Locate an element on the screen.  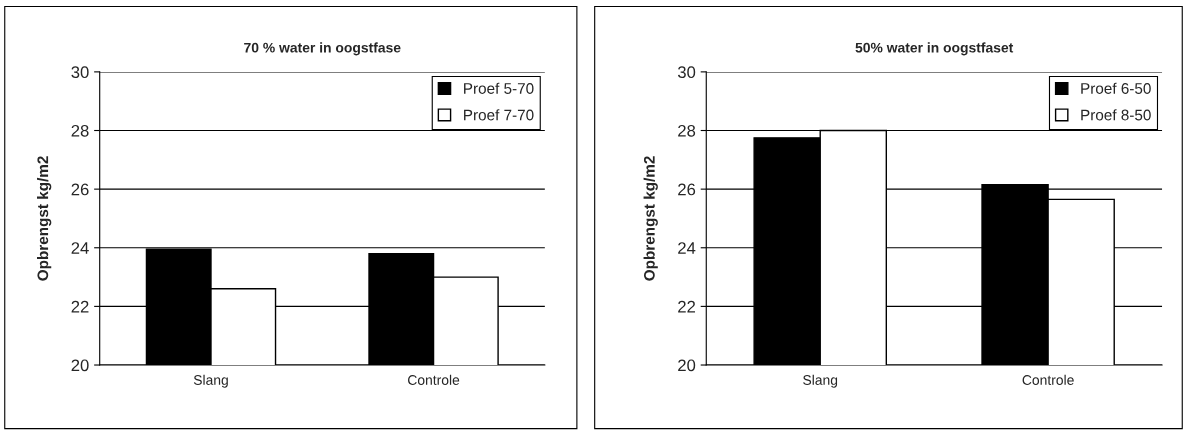
legend-label: Proef 6-50 is located at coordinates (1116, 88).